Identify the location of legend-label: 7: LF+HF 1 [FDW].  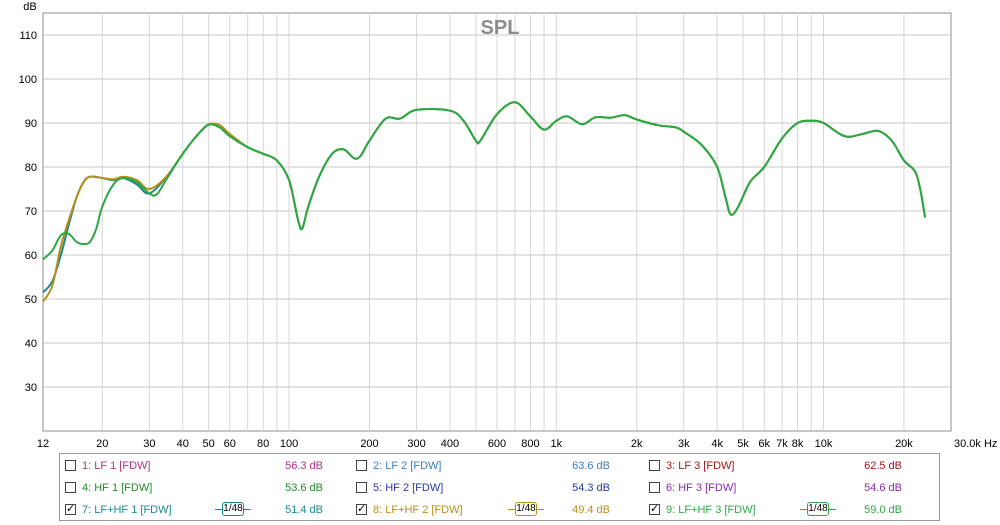
(127, 510).